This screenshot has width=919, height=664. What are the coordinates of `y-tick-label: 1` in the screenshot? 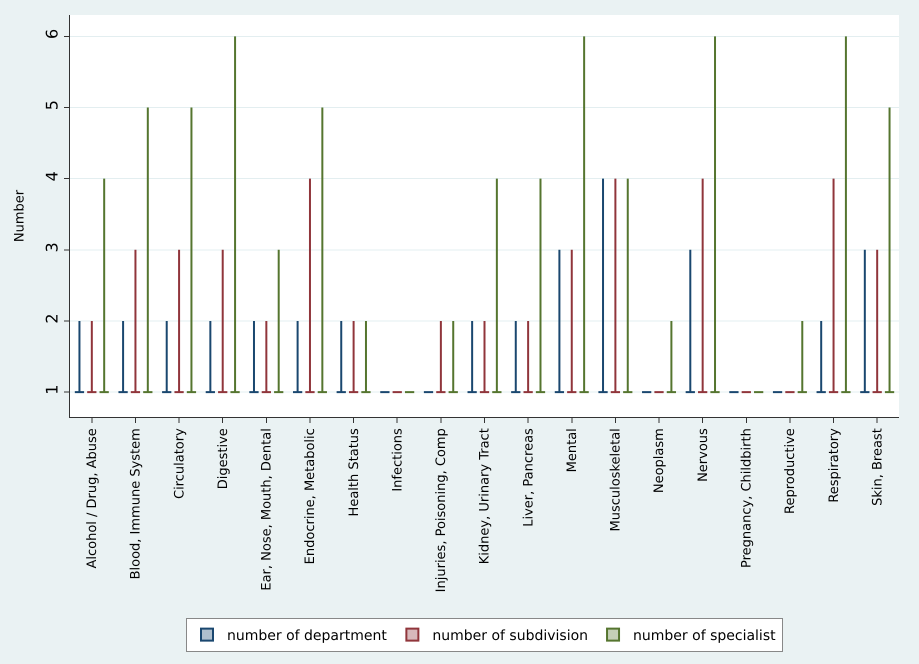 It's located at (52, 389).